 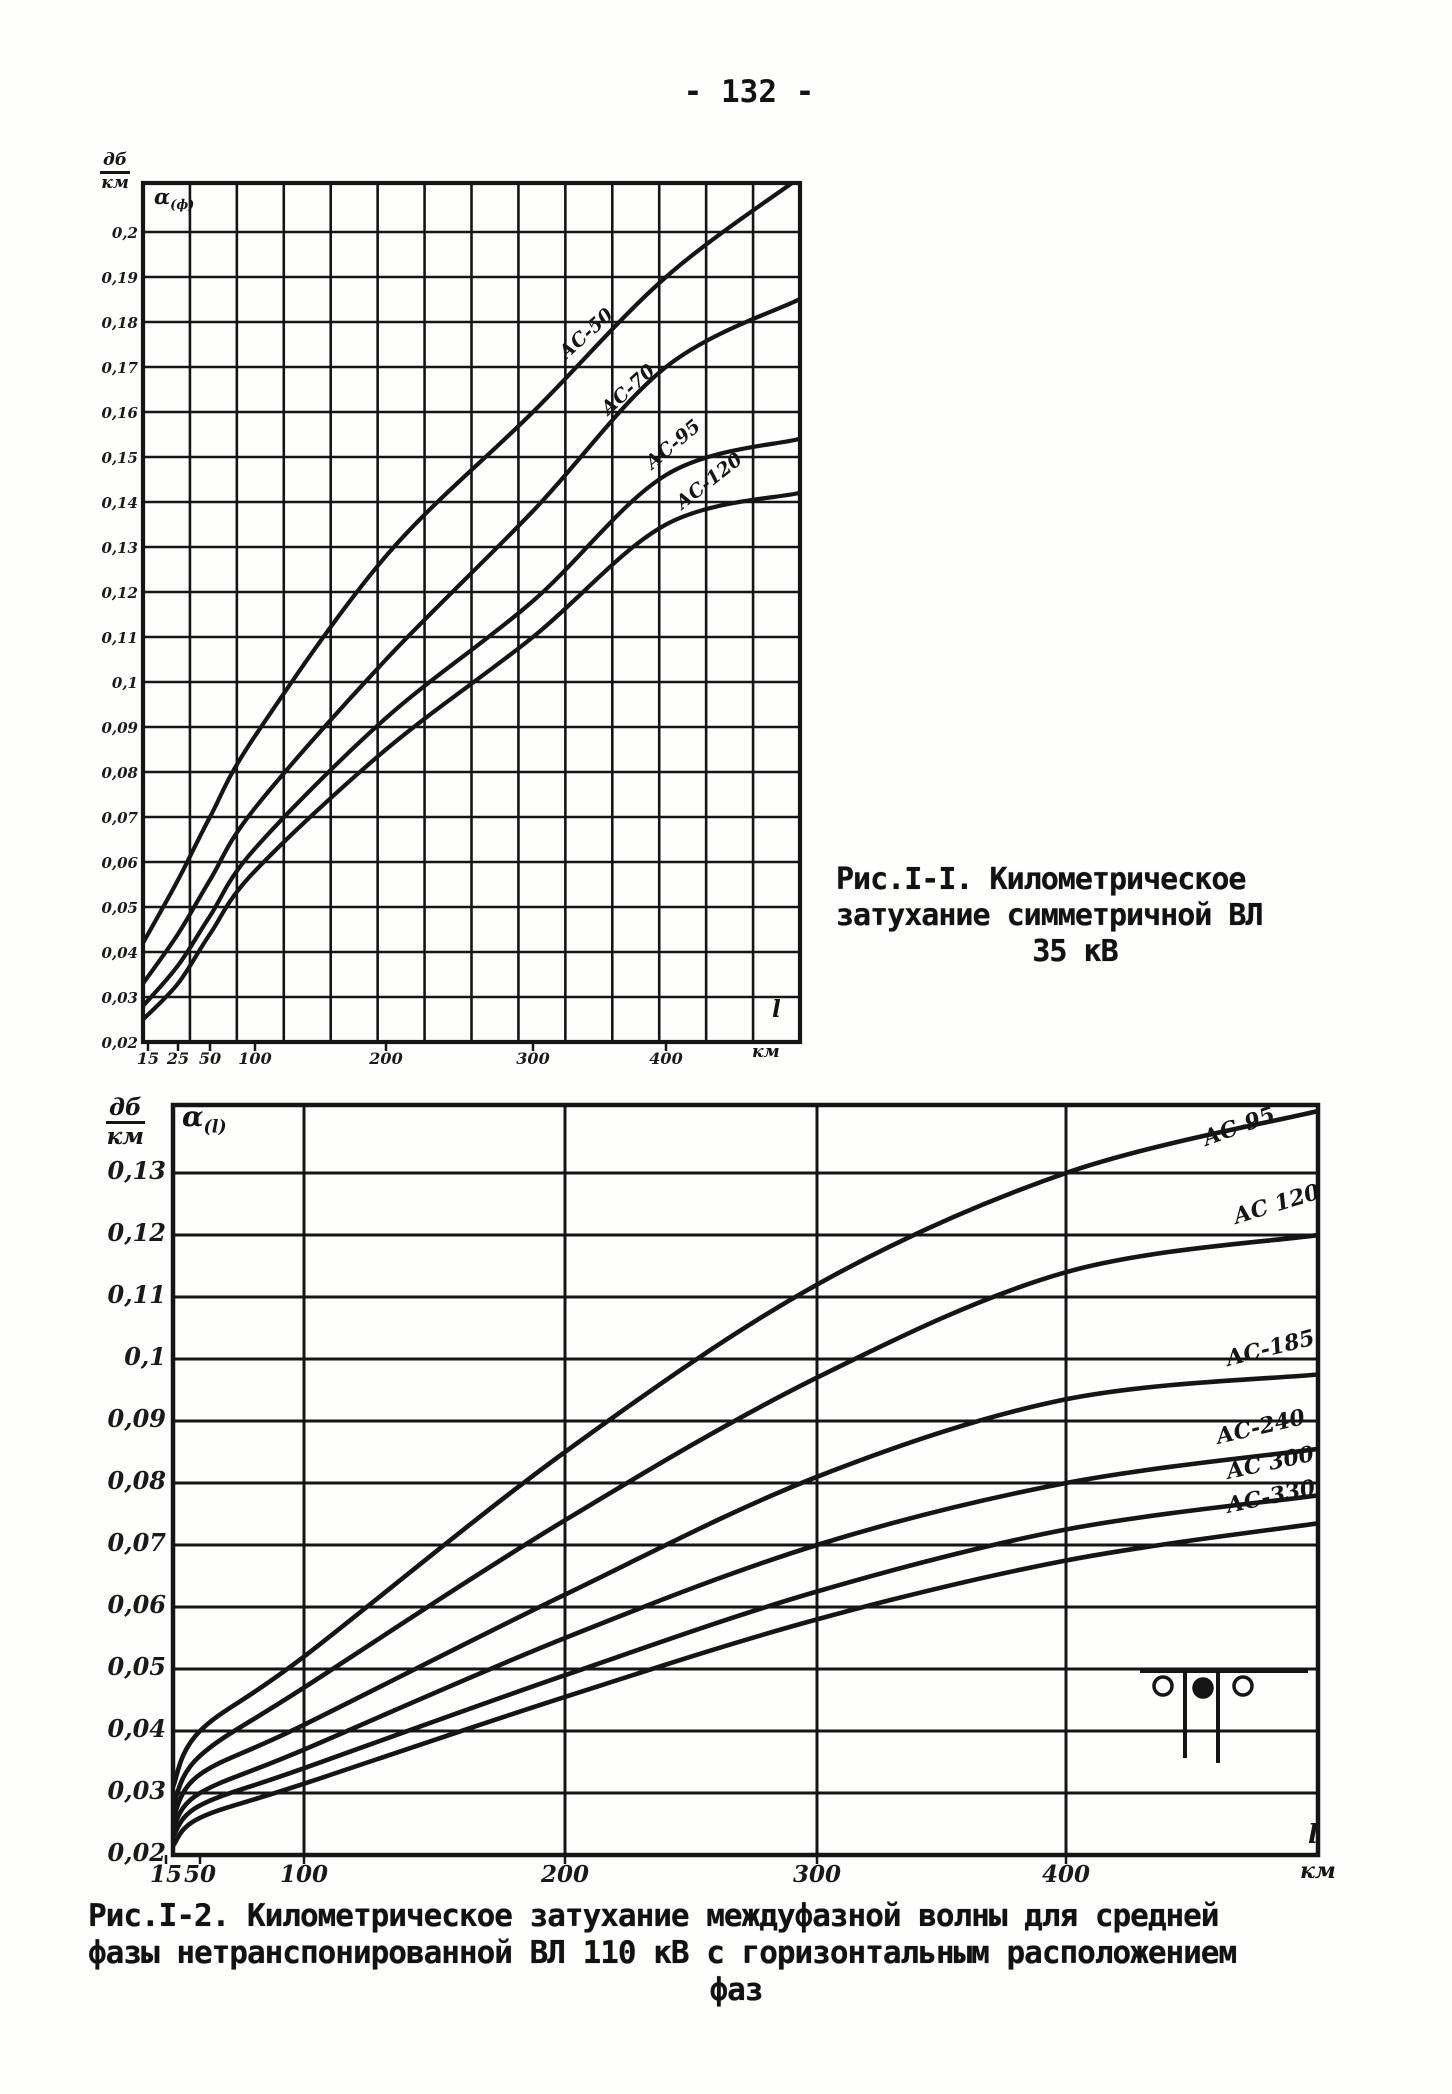 What do you see at coordinates (1224, 1716) in the screenshot?
I see `phase-arrangement-icon` at bounding box center [1224, 1716].